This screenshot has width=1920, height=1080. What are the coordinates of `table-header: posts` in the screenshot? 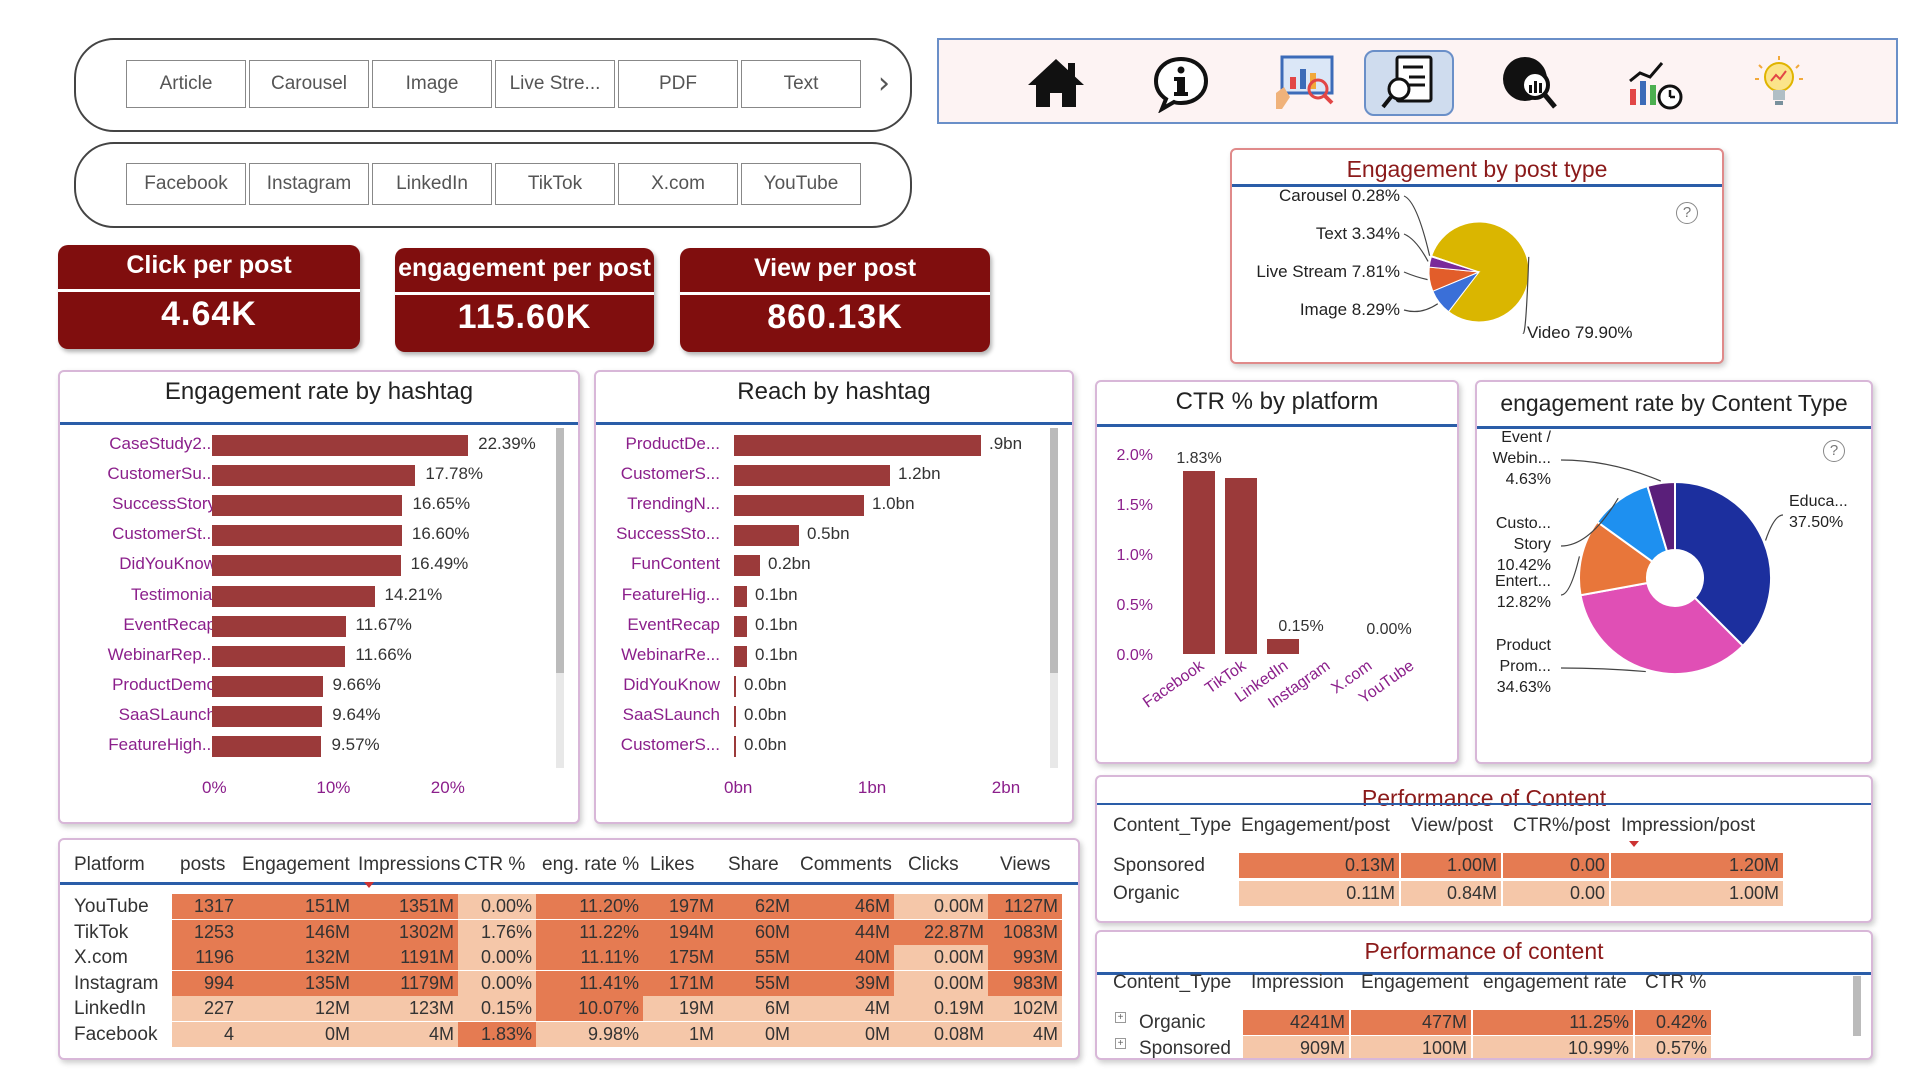 It's located at (203, 864).